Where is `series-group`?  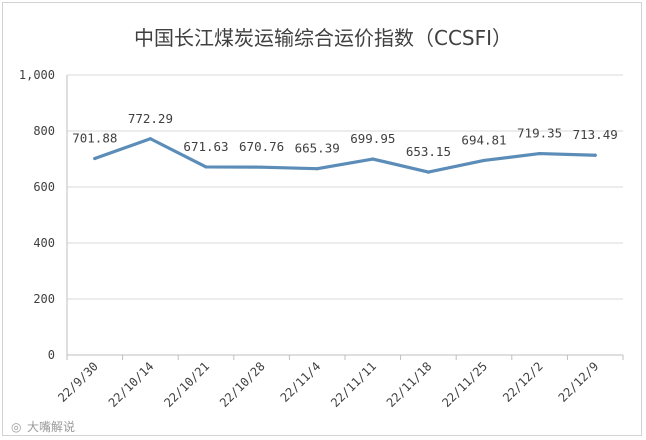
series-group is located at coordinates (345, 155).